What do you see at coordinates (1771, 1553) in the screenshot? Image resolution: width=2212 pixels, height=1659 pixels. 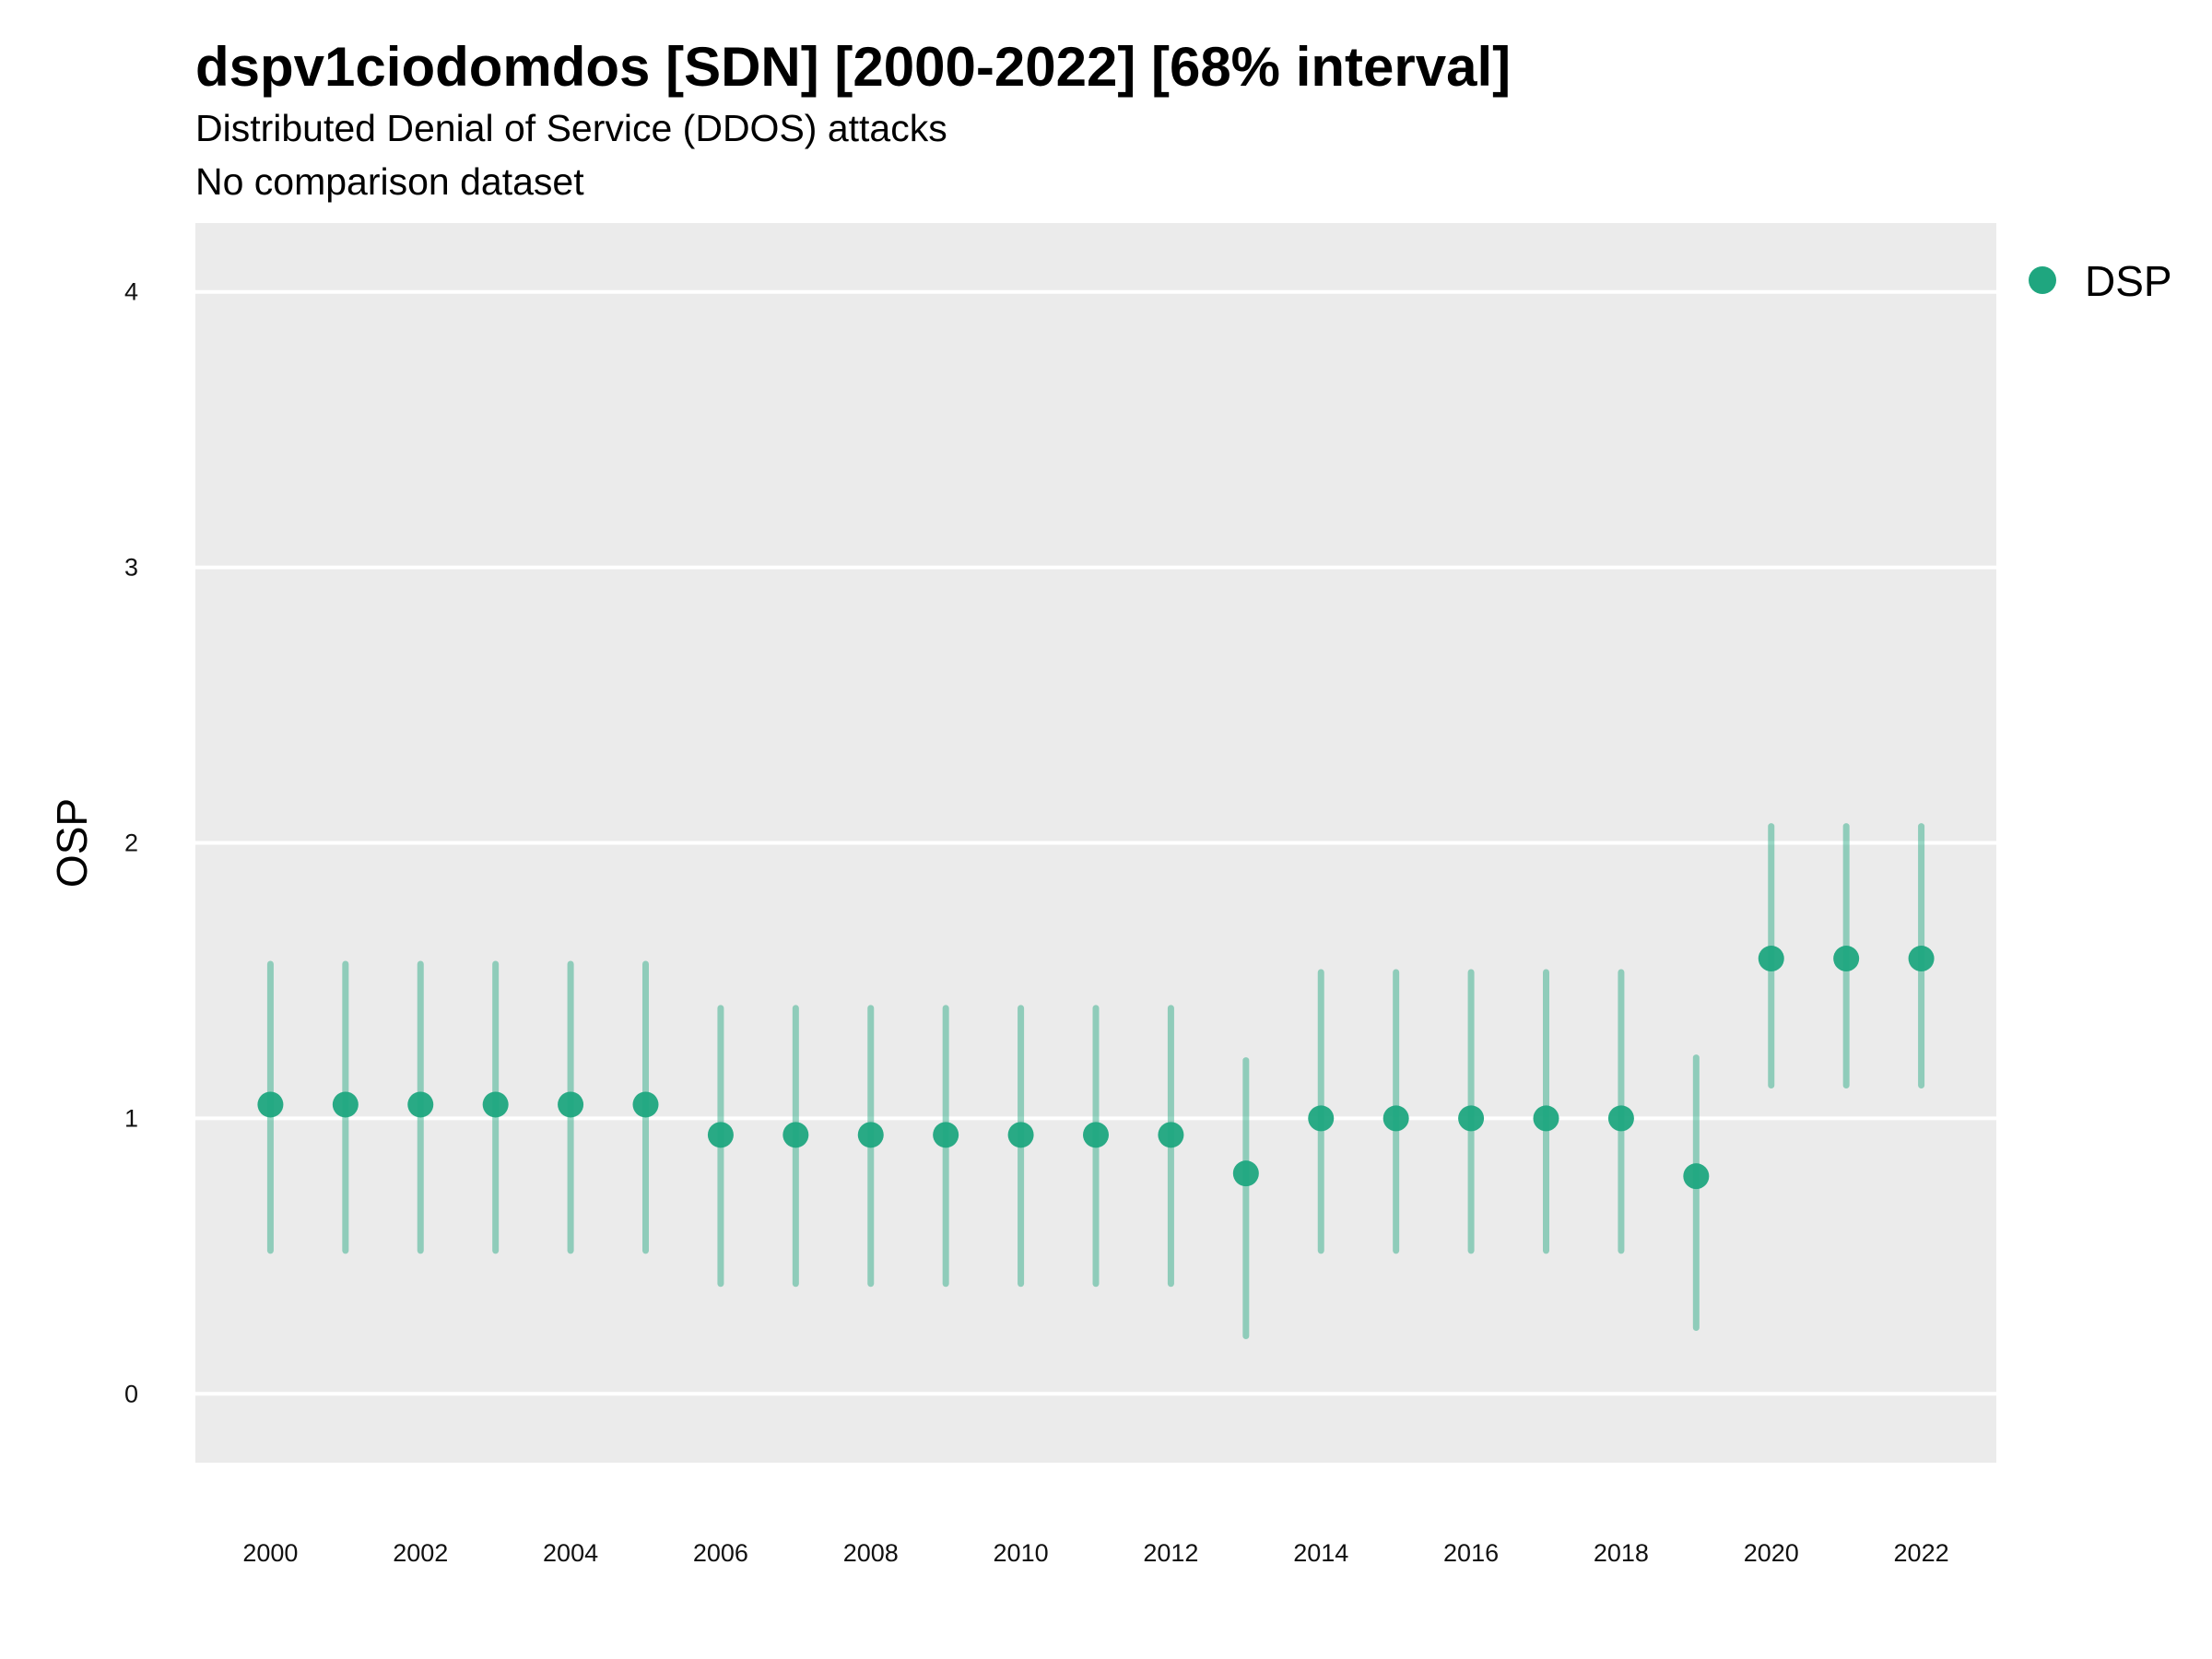 I see `x-tick-label: 2020` at bounding box center [1771, 1553].